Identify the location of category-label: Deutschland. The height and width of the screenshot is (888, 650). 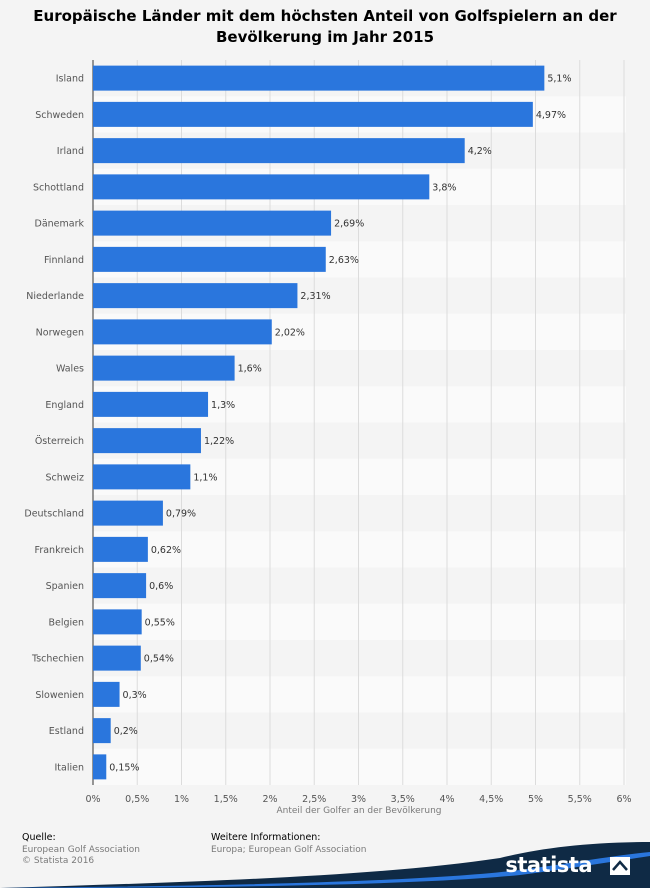
(54, 514).